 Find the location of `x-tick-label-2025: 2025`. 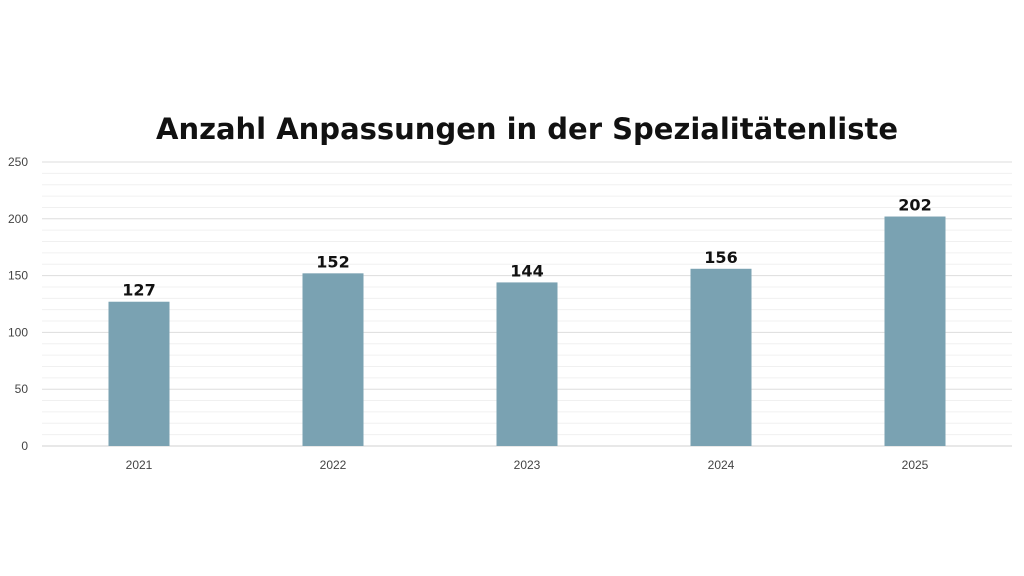

x-tick-label-2025: 2025 is located at coordinates (915, 465).